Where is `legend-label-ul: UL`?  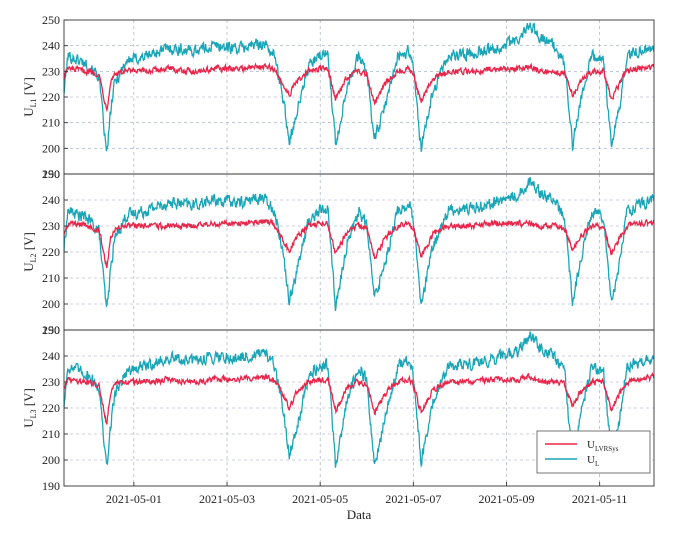
legend-label-ul: UL is located at coordinates (593, 461).